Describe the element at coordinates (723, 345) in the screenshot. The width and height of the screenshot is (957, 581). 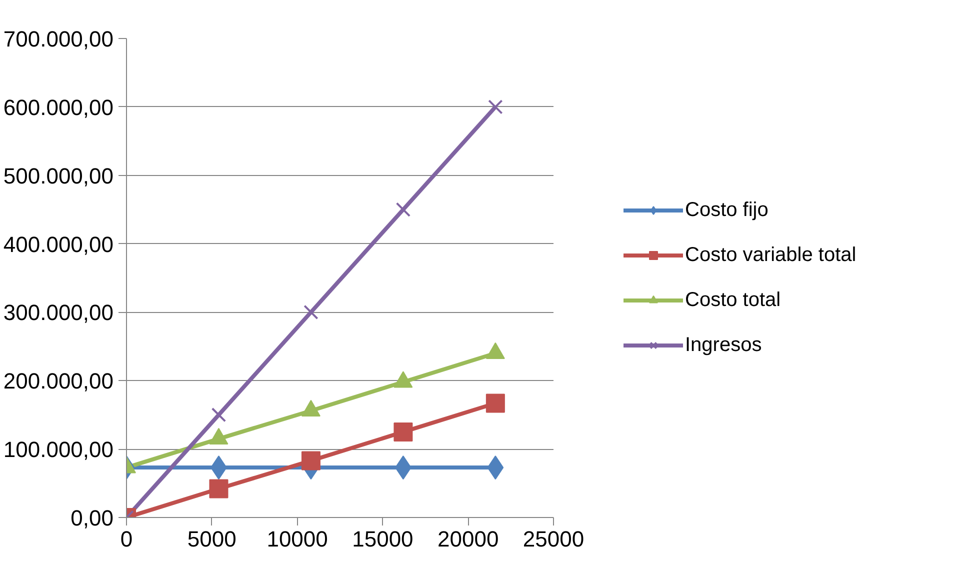
I see `legend-label: Ingresos` at that location.